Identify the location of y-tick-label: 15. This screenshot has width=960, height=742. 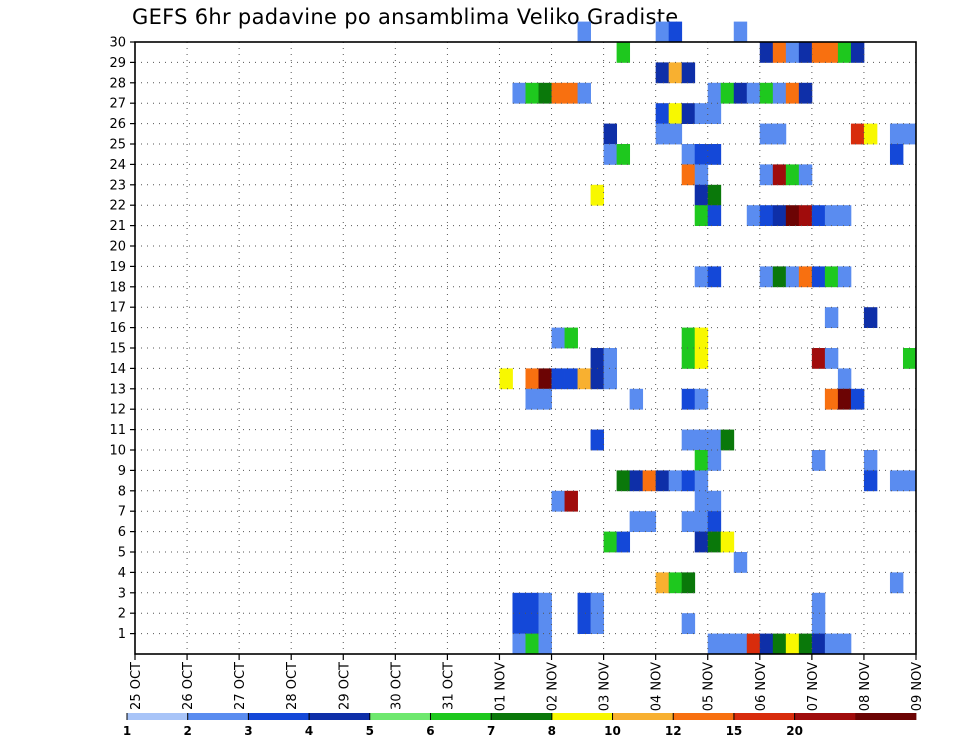
(117, 349).